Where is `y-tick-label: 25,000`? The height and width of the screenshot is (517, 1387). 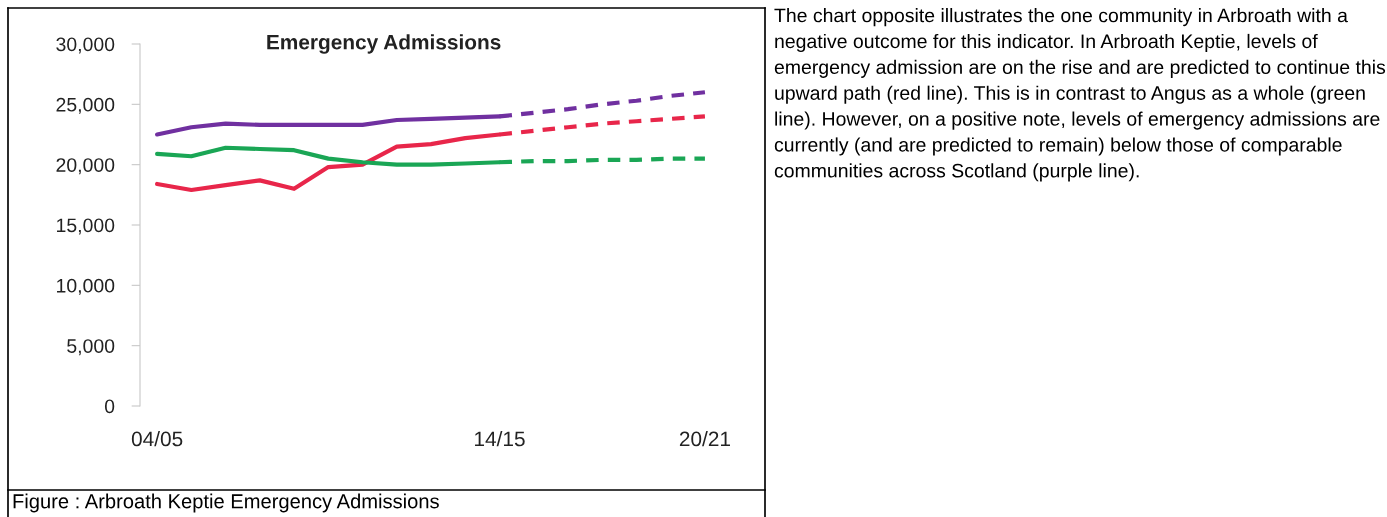 y-tick-label: 25,000 is located at coordinates (85, 105).